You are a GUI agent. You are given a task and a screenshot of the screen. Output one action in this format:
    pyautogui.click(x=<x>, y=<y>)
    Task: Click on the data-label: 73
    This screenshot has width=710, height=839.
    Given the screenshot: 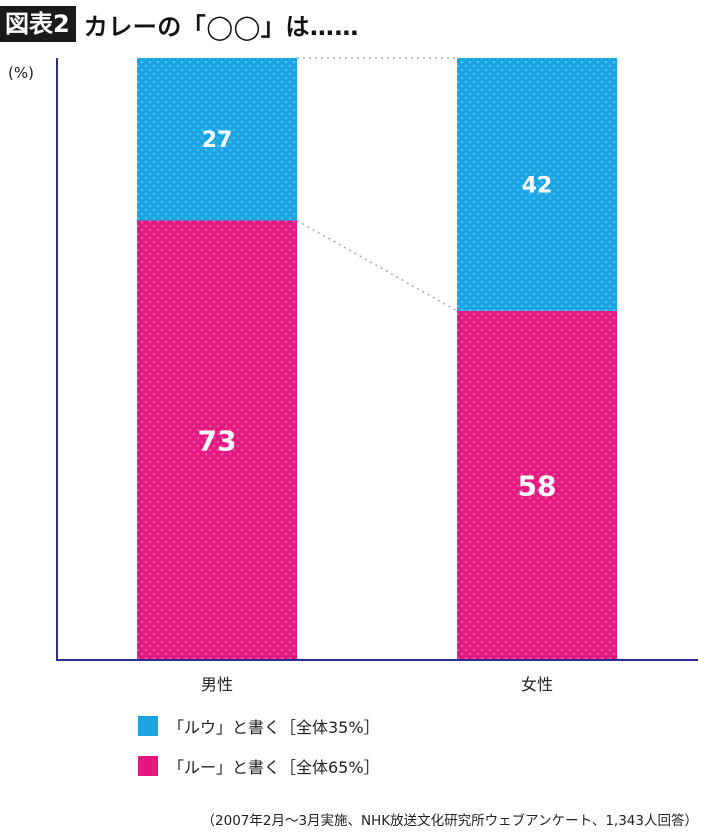 What is the action you would take?
    pyautogui.click(x=217, y=440)
    